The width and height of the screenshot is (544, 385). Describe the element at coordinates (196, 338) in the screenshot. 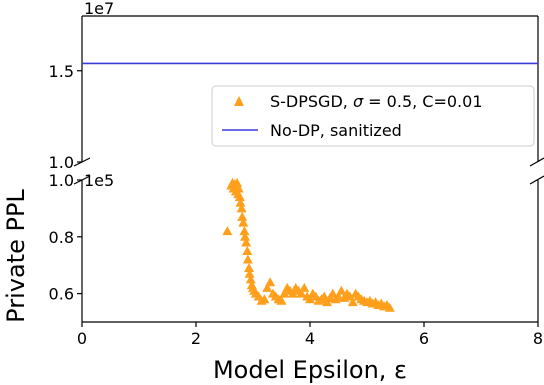

I see `x-tick-label: 2` at that location.